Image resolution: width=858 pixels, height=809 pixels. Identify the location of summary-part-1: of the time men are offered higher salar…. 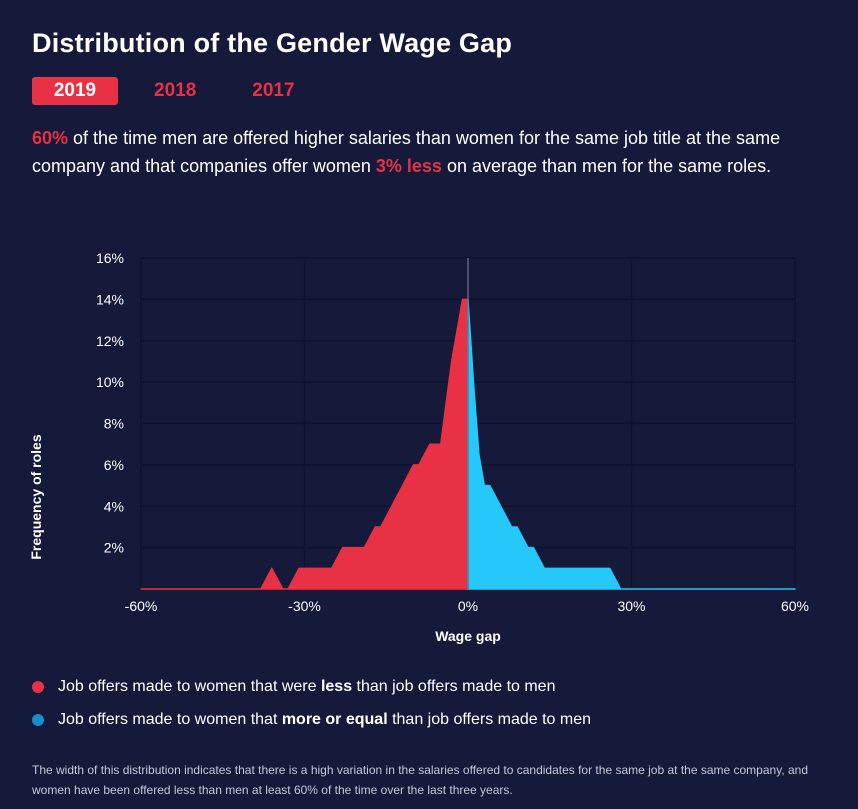
(406, 152).